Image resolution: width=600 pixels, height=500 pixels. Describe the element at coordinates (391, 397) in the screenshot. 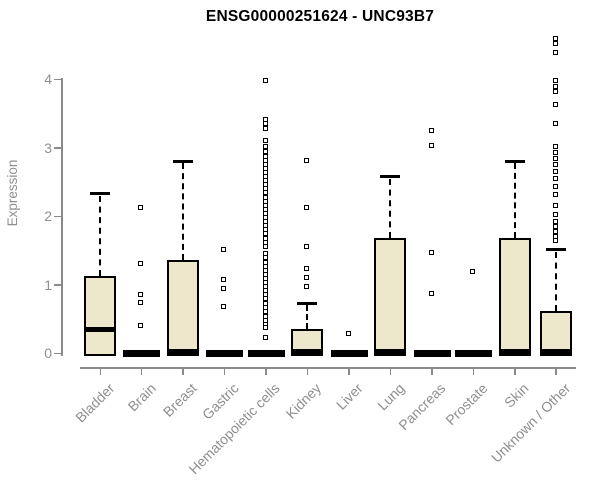

I see `x-axis-category-label: Lung` at that location.